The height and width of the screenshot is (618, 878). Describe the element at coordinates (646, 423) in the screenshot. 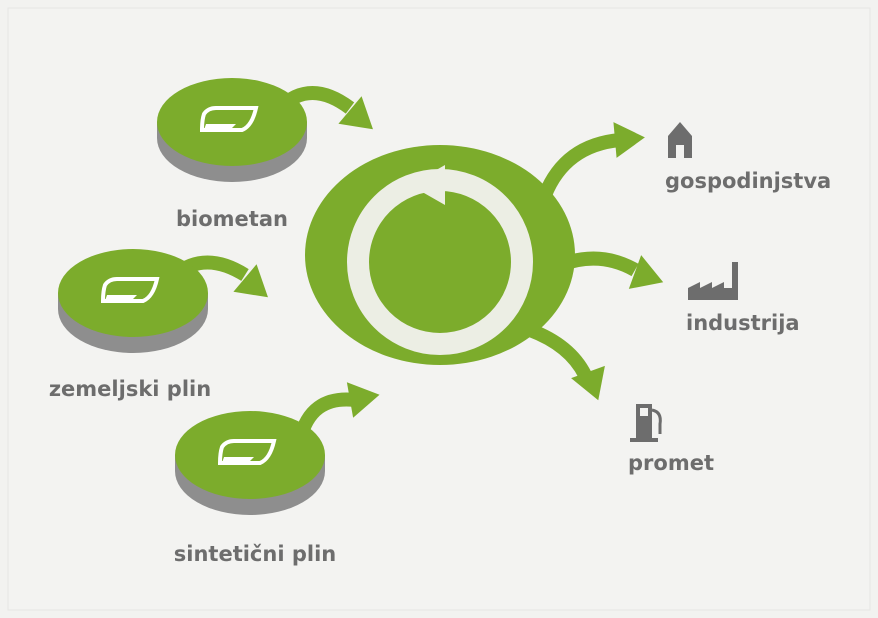

I see `pump-icon` at that location.